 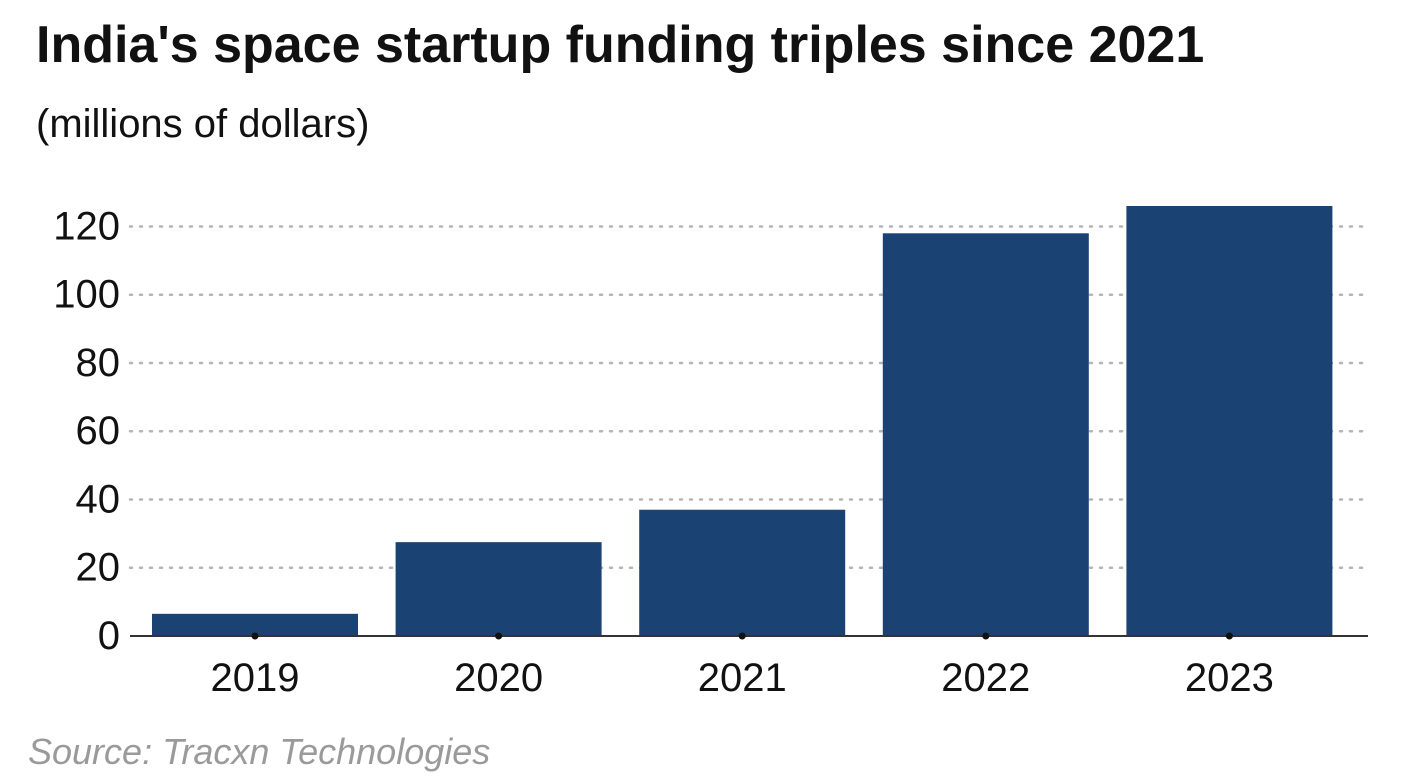 I want to click on y-tick-labels: 0 20 40 60 80 100 120, so click(x=86, y=431).